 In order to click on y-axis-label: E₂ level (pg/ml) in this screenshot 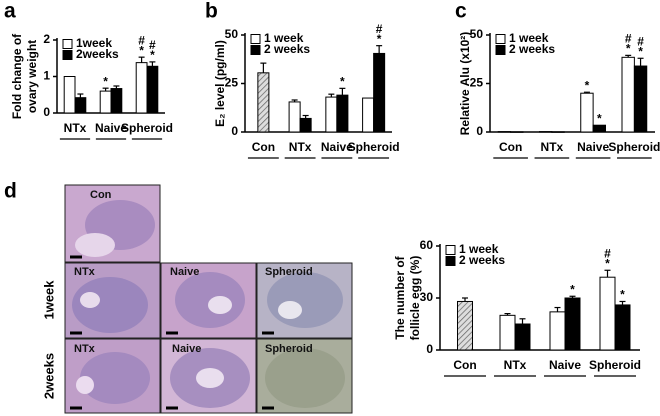, I will do `click(220, 83)`.